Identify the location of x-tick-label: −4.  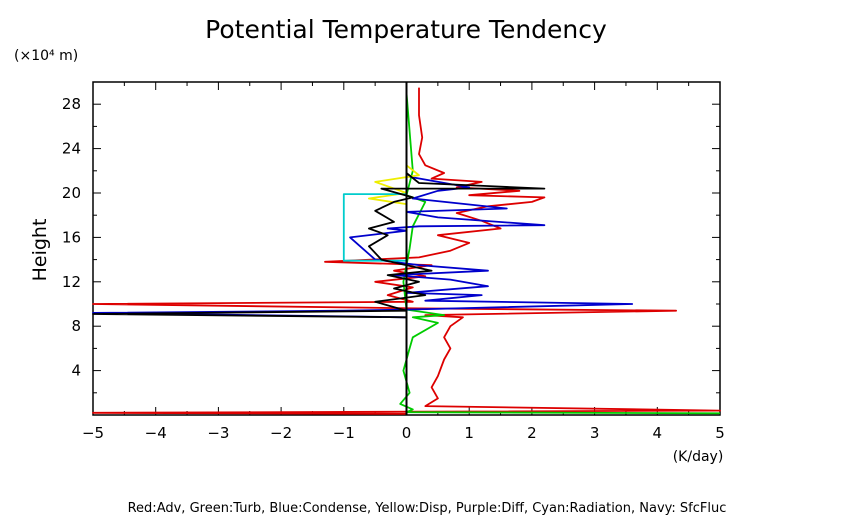
(156, 433).